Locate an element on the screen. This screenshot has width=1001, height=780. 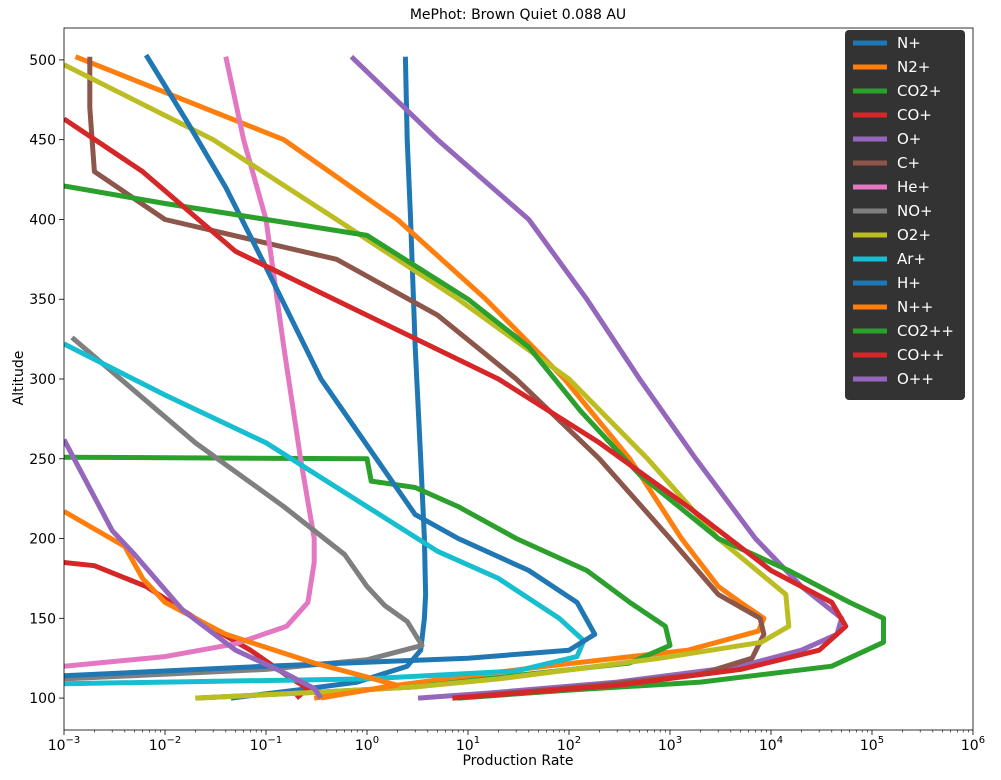
legend-entry: Ar+ is located at coordinates (911, 259).